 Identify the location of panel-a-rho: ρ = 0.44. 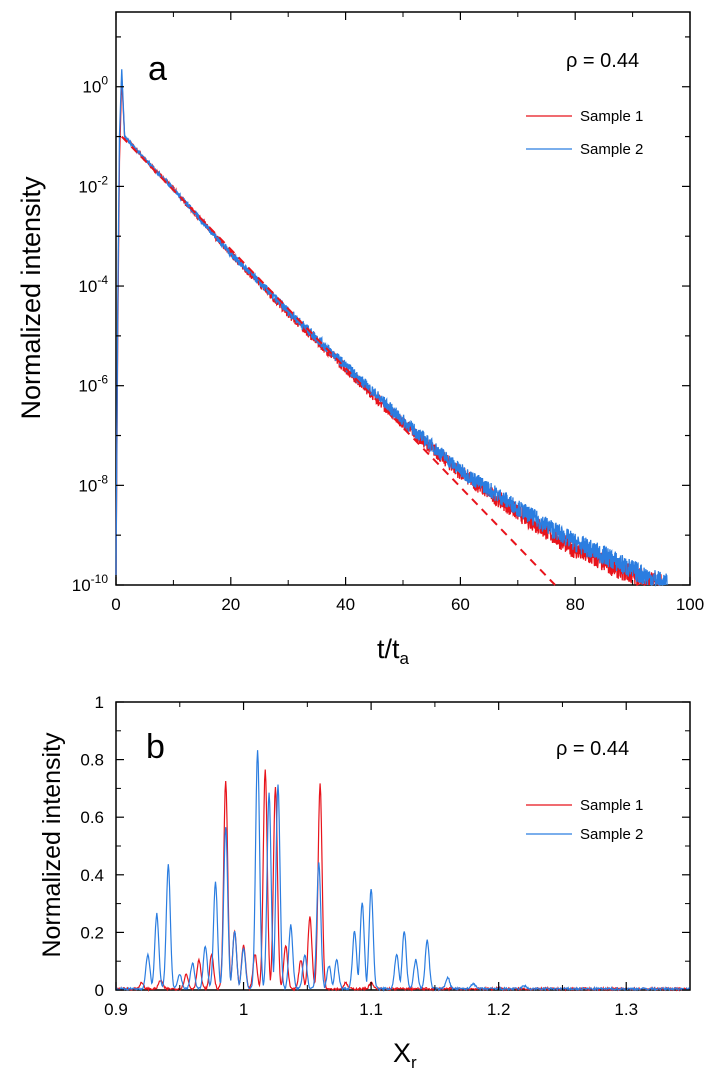
(602, 61).